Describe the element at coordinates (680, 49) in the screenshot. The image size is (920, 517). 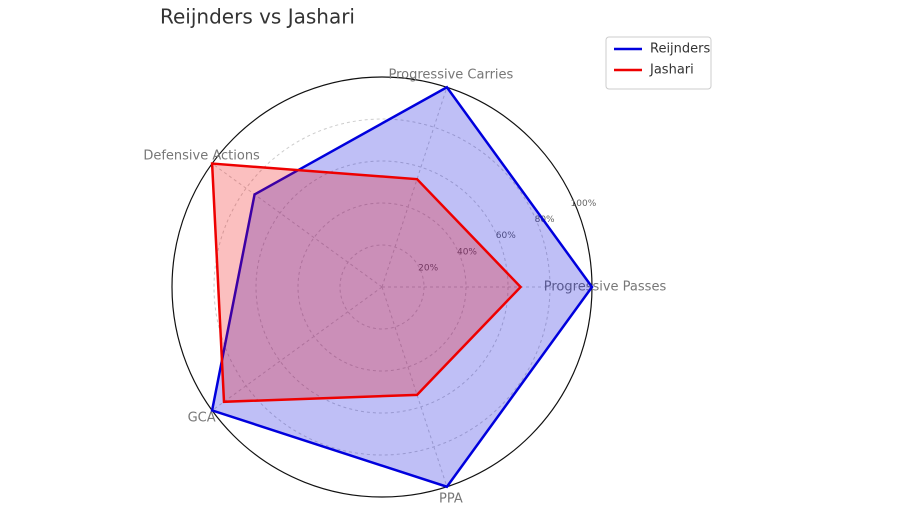
I see `legend-label: Reijnders` at that location.